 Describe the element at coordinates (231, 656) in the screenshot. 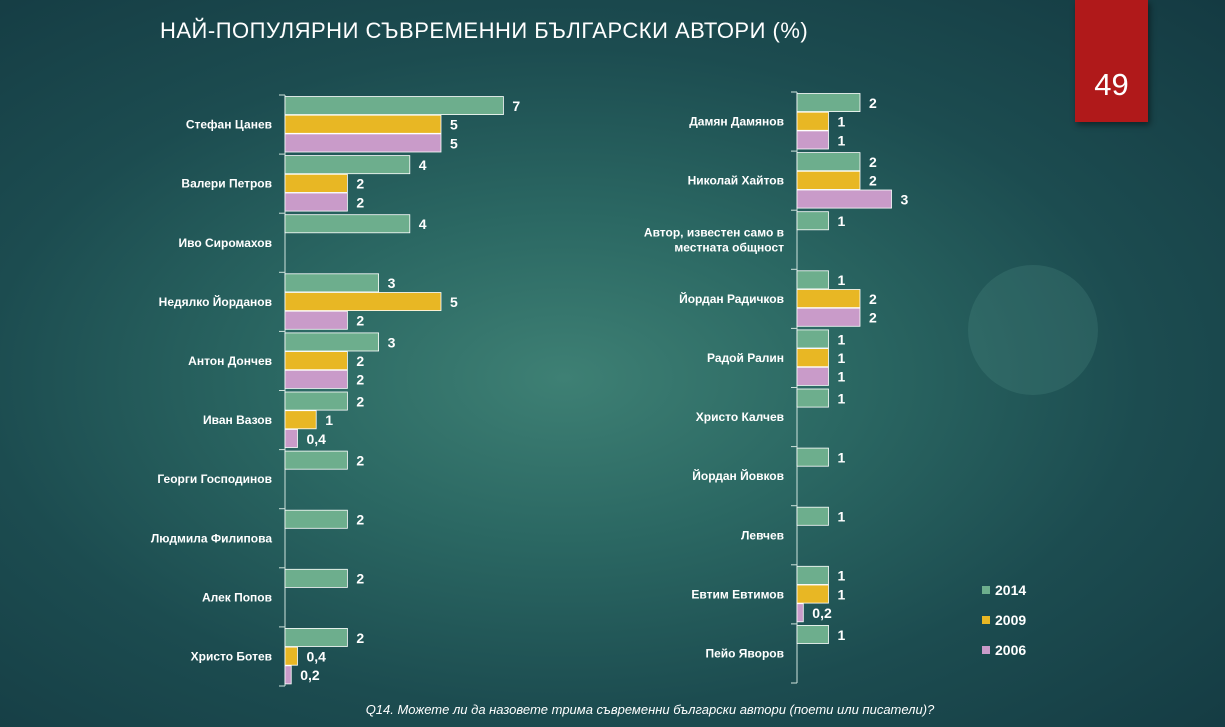

I see `category-label: Христо Ботев` at that location.